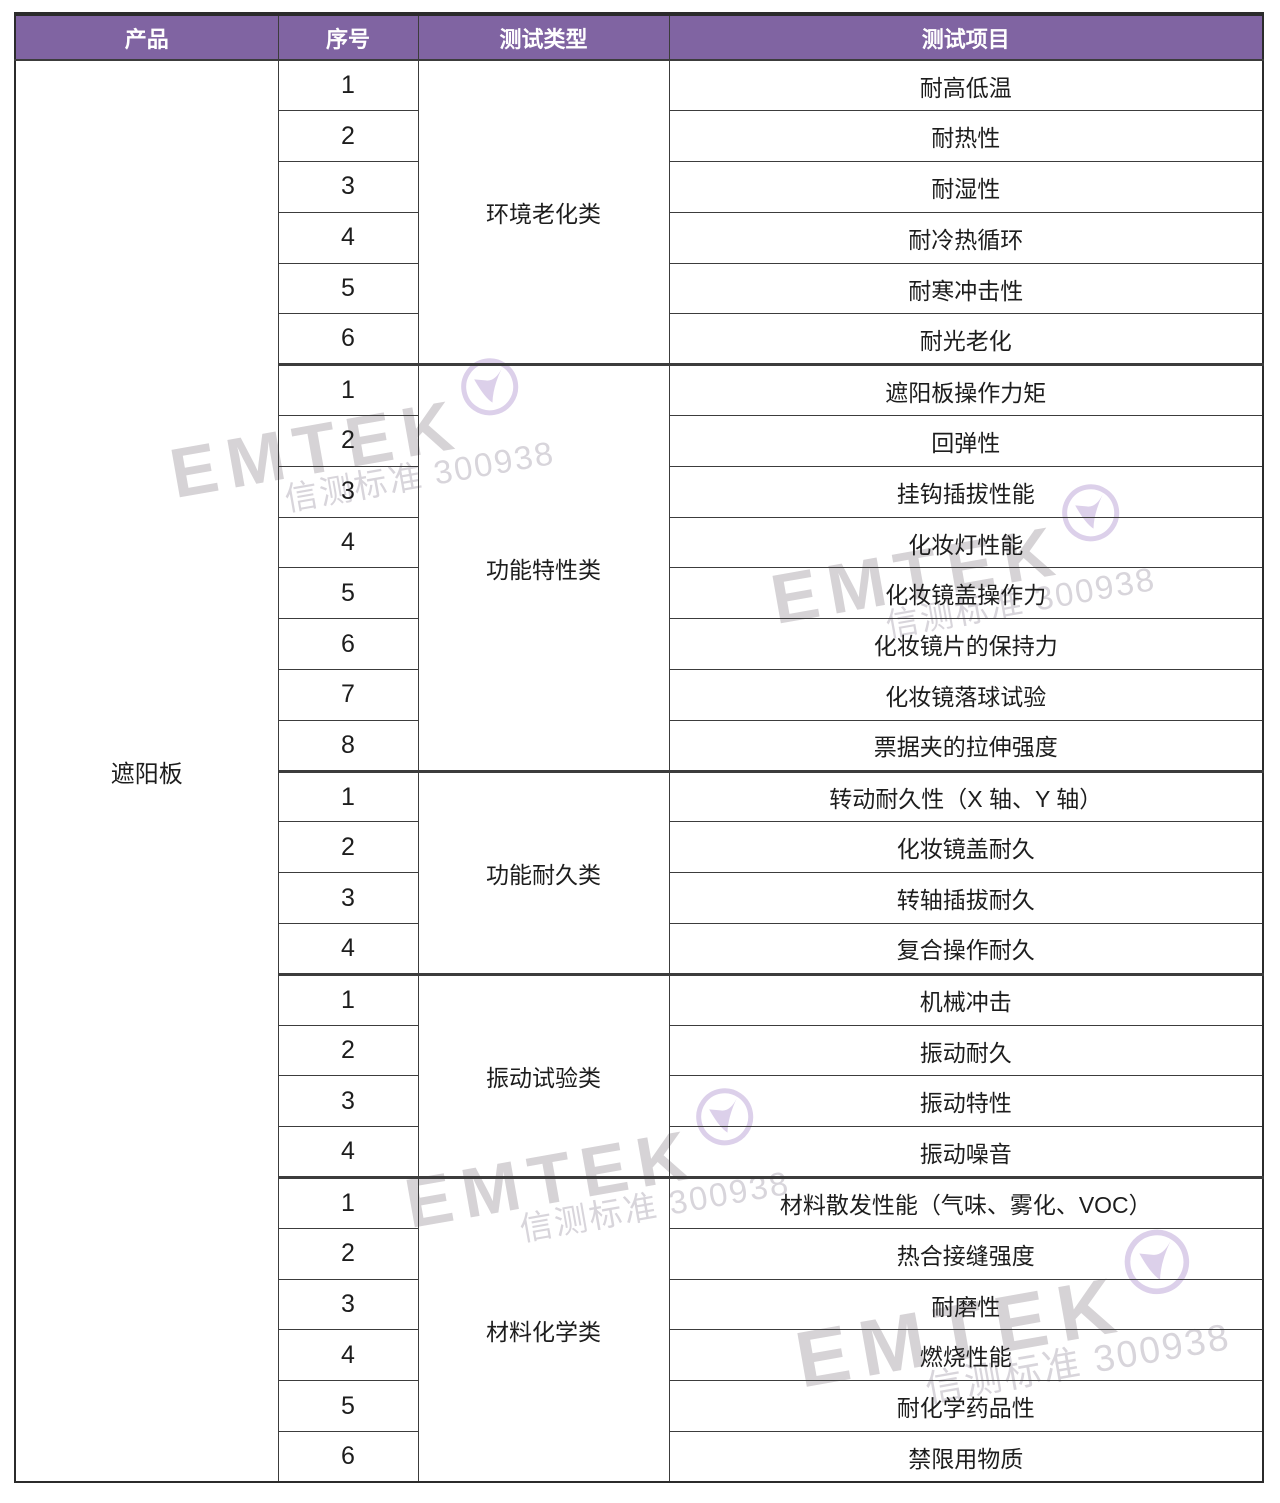  Describe the element at coordinates (966, 898) in the screenshot. I see `test-item-cell: 转轴插拔耐久` at that location.